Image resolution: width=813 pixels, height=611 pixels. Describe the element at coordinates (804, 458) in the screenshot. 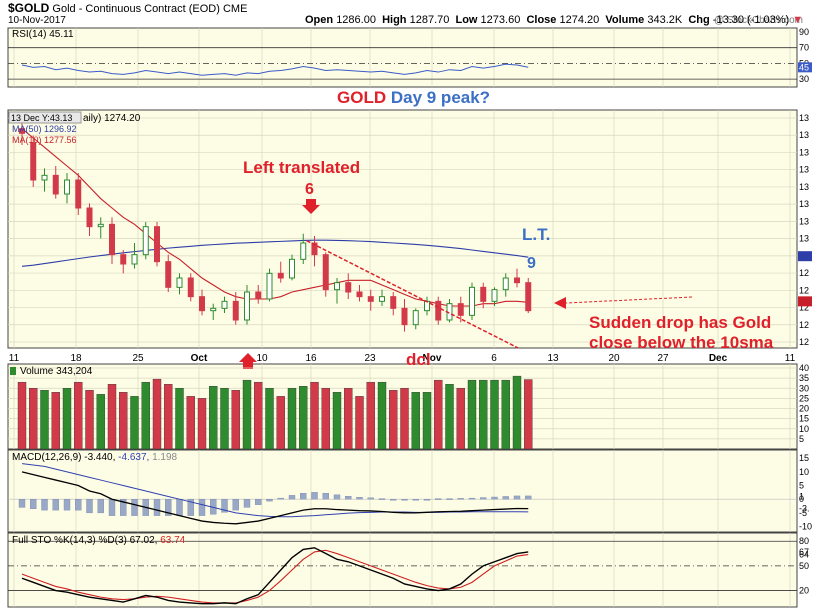

I see `macd-tick-label: 15` at that location.